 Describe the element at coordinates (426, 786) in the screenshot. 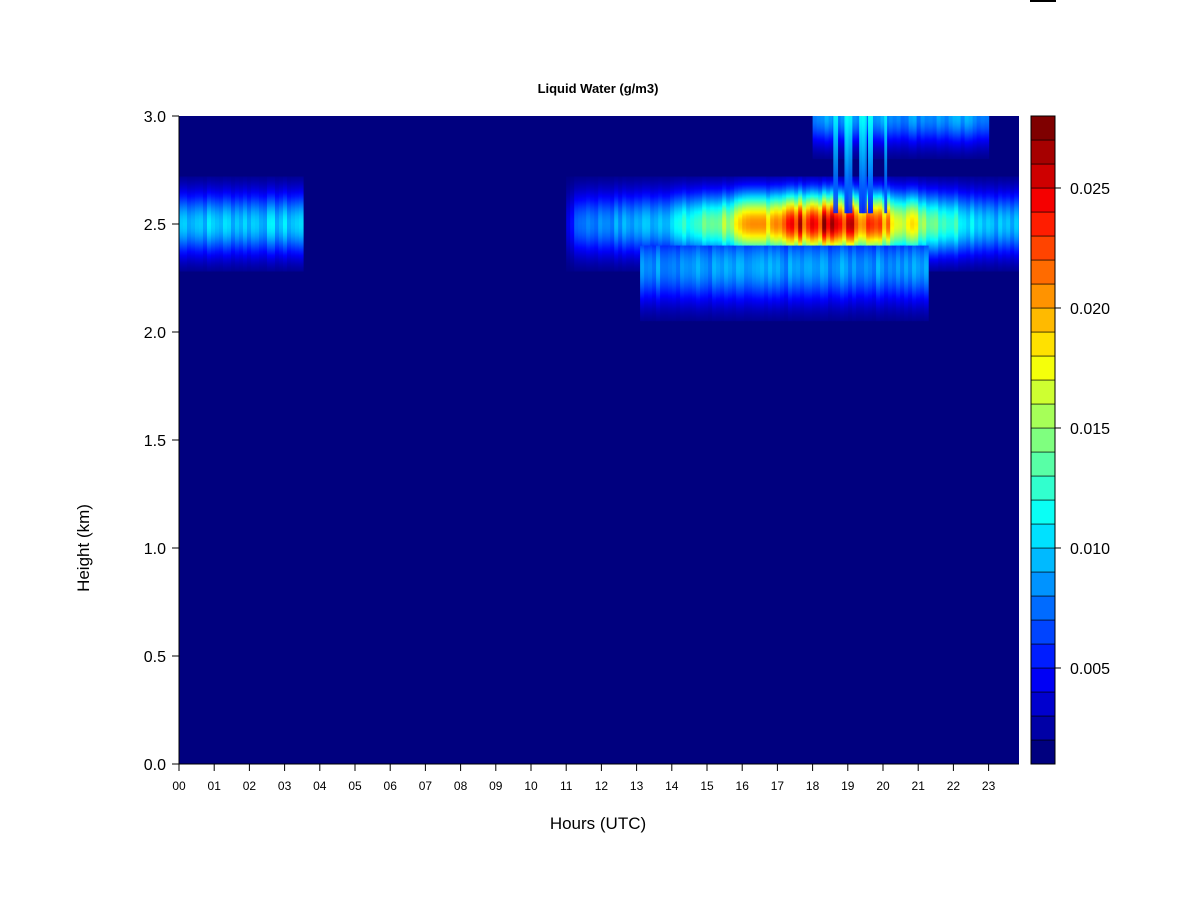

I see `x-tick-label: 07` at that location.